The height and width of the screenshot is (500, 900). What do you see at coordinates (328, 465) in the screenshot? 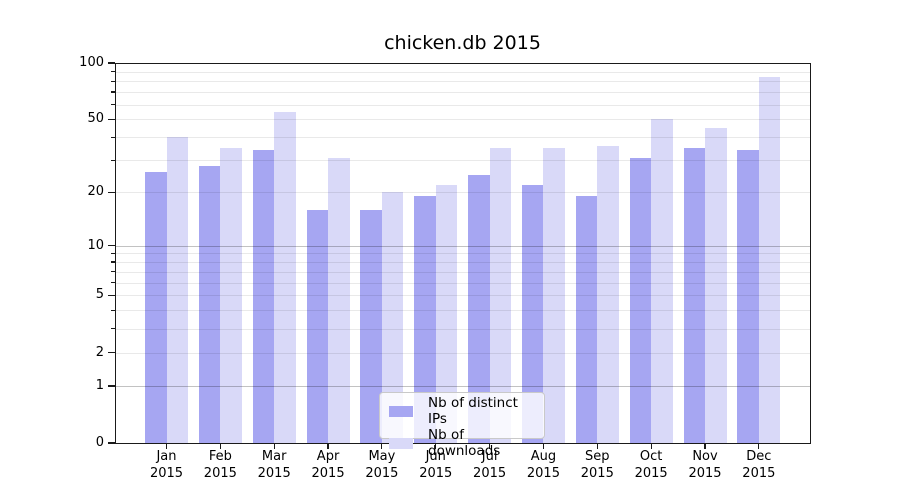
I see `x-tick-label: Apr 2015` at bounding box center [328, 465].